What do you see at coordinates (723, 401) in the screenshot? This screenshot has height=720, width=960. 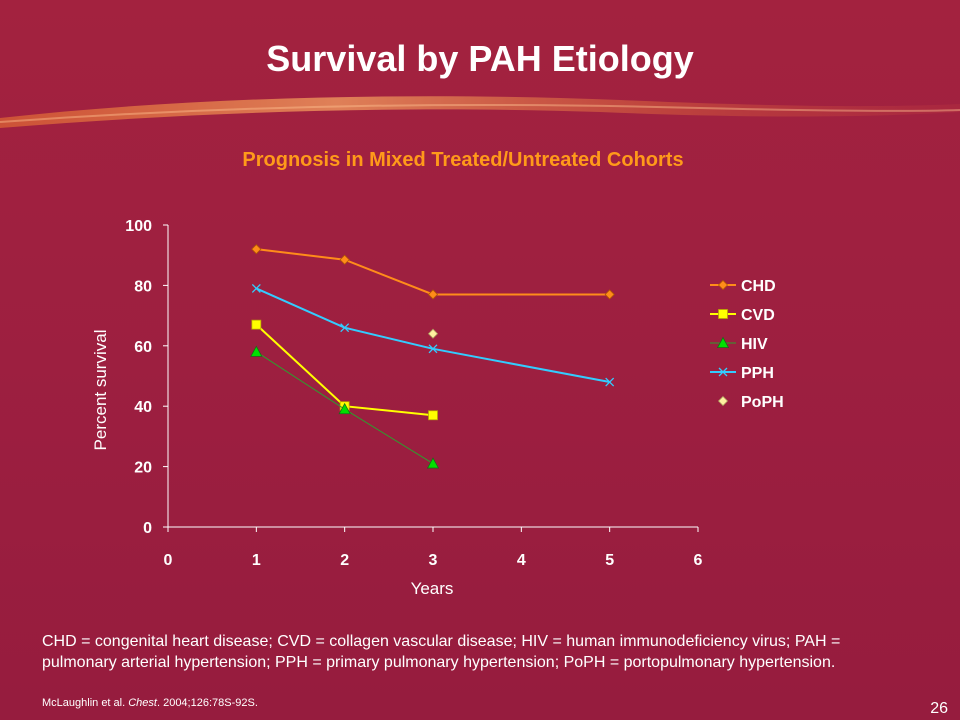 I see `legend-marker-poph` at bounding box center [723, 401].